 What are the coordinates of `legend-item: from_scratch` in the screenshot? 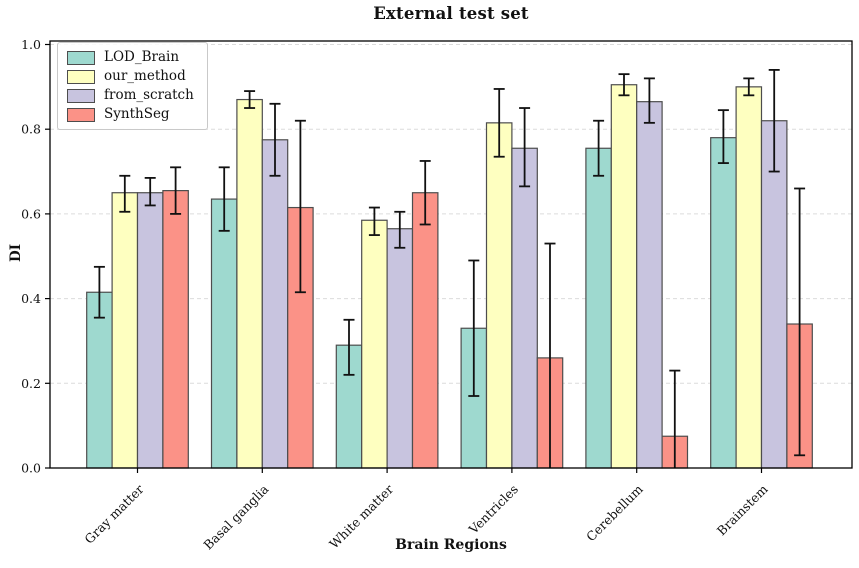 It's located at (130, 95).